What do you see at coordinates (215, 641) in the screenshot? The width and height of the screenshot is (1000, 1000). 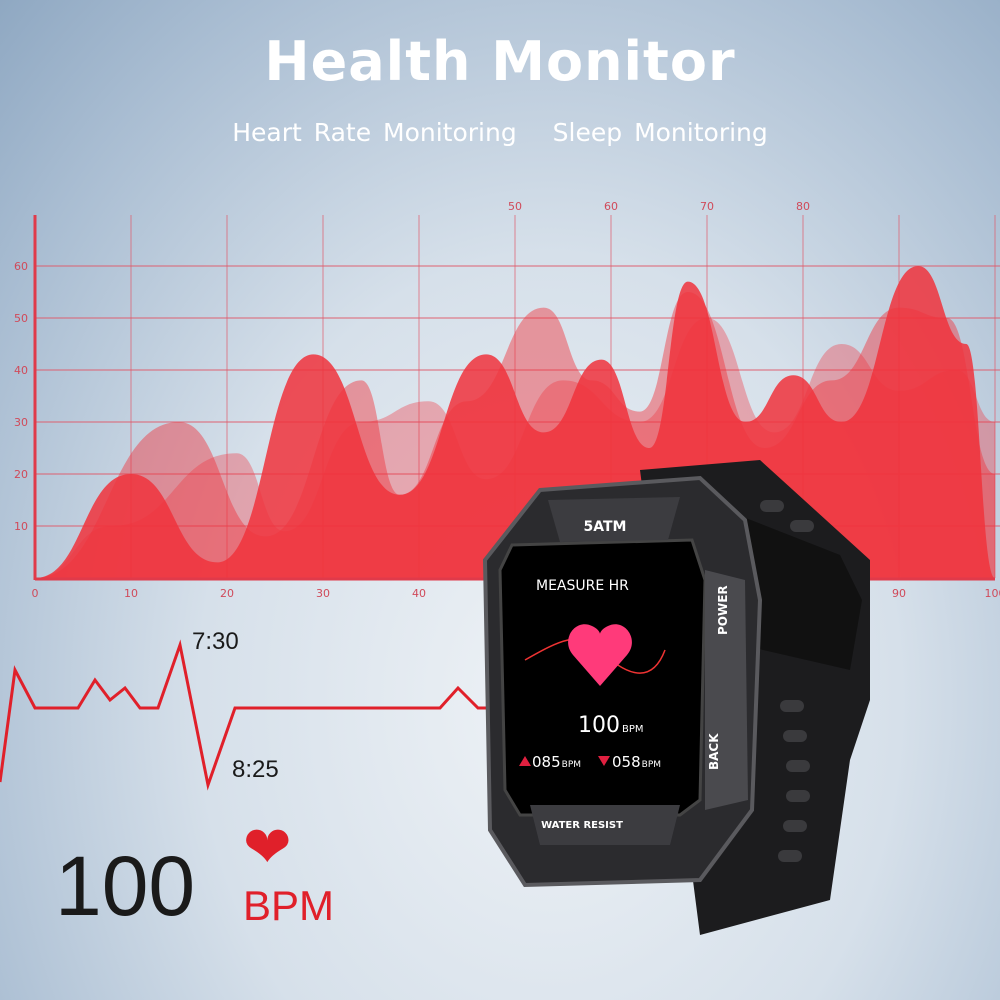 I see `ecg-peak-time: 7:30` at bounding box center [215, 641].